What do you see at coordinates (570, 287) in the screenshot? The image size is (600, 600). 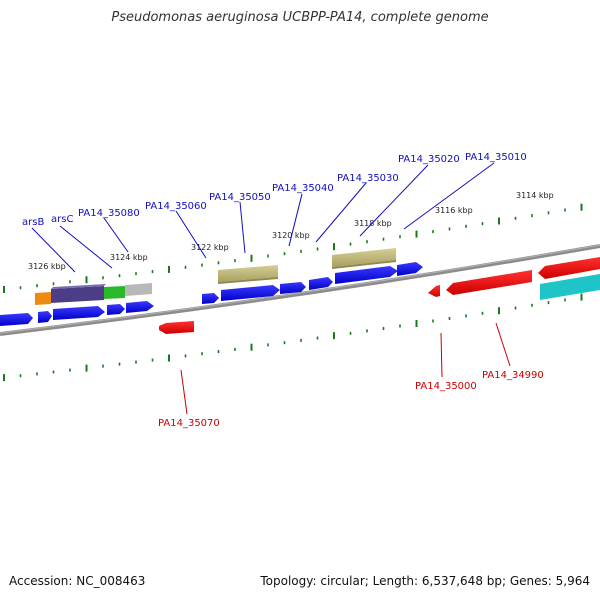 I see `cyan-feature` at bounding box center [570, 287].